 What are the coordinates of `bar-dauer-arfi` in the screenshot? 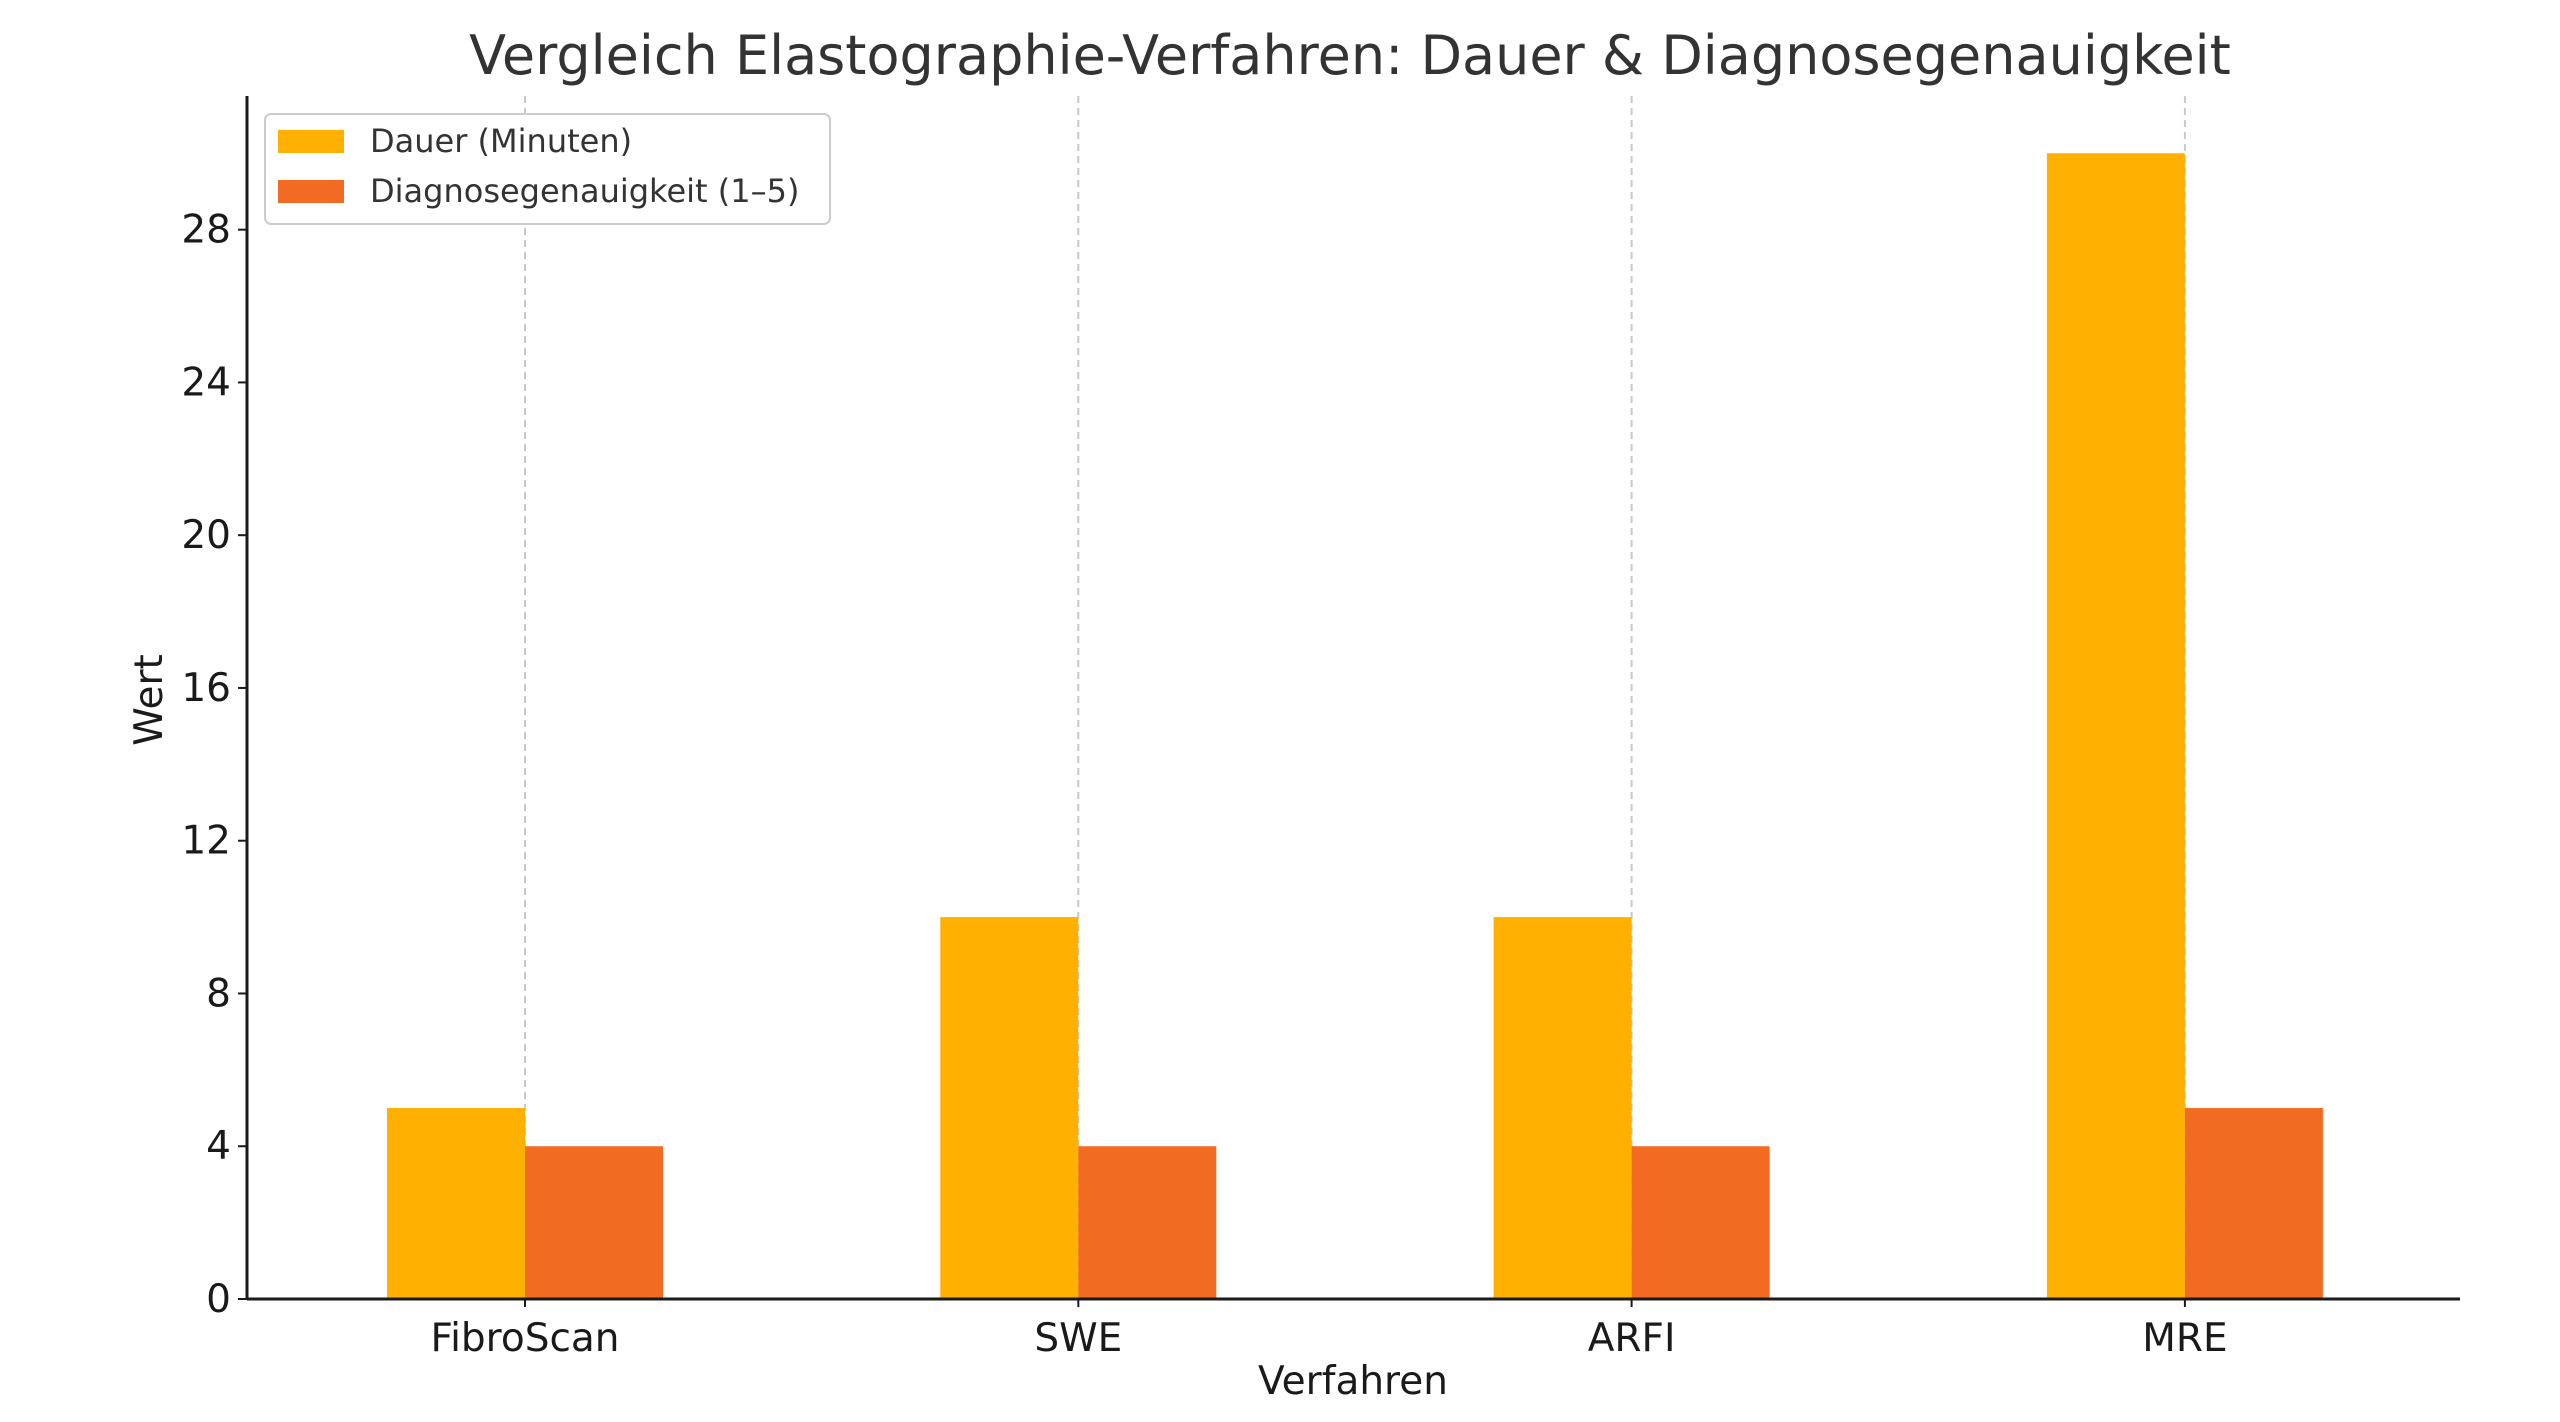 It's located at (1562, 1108).